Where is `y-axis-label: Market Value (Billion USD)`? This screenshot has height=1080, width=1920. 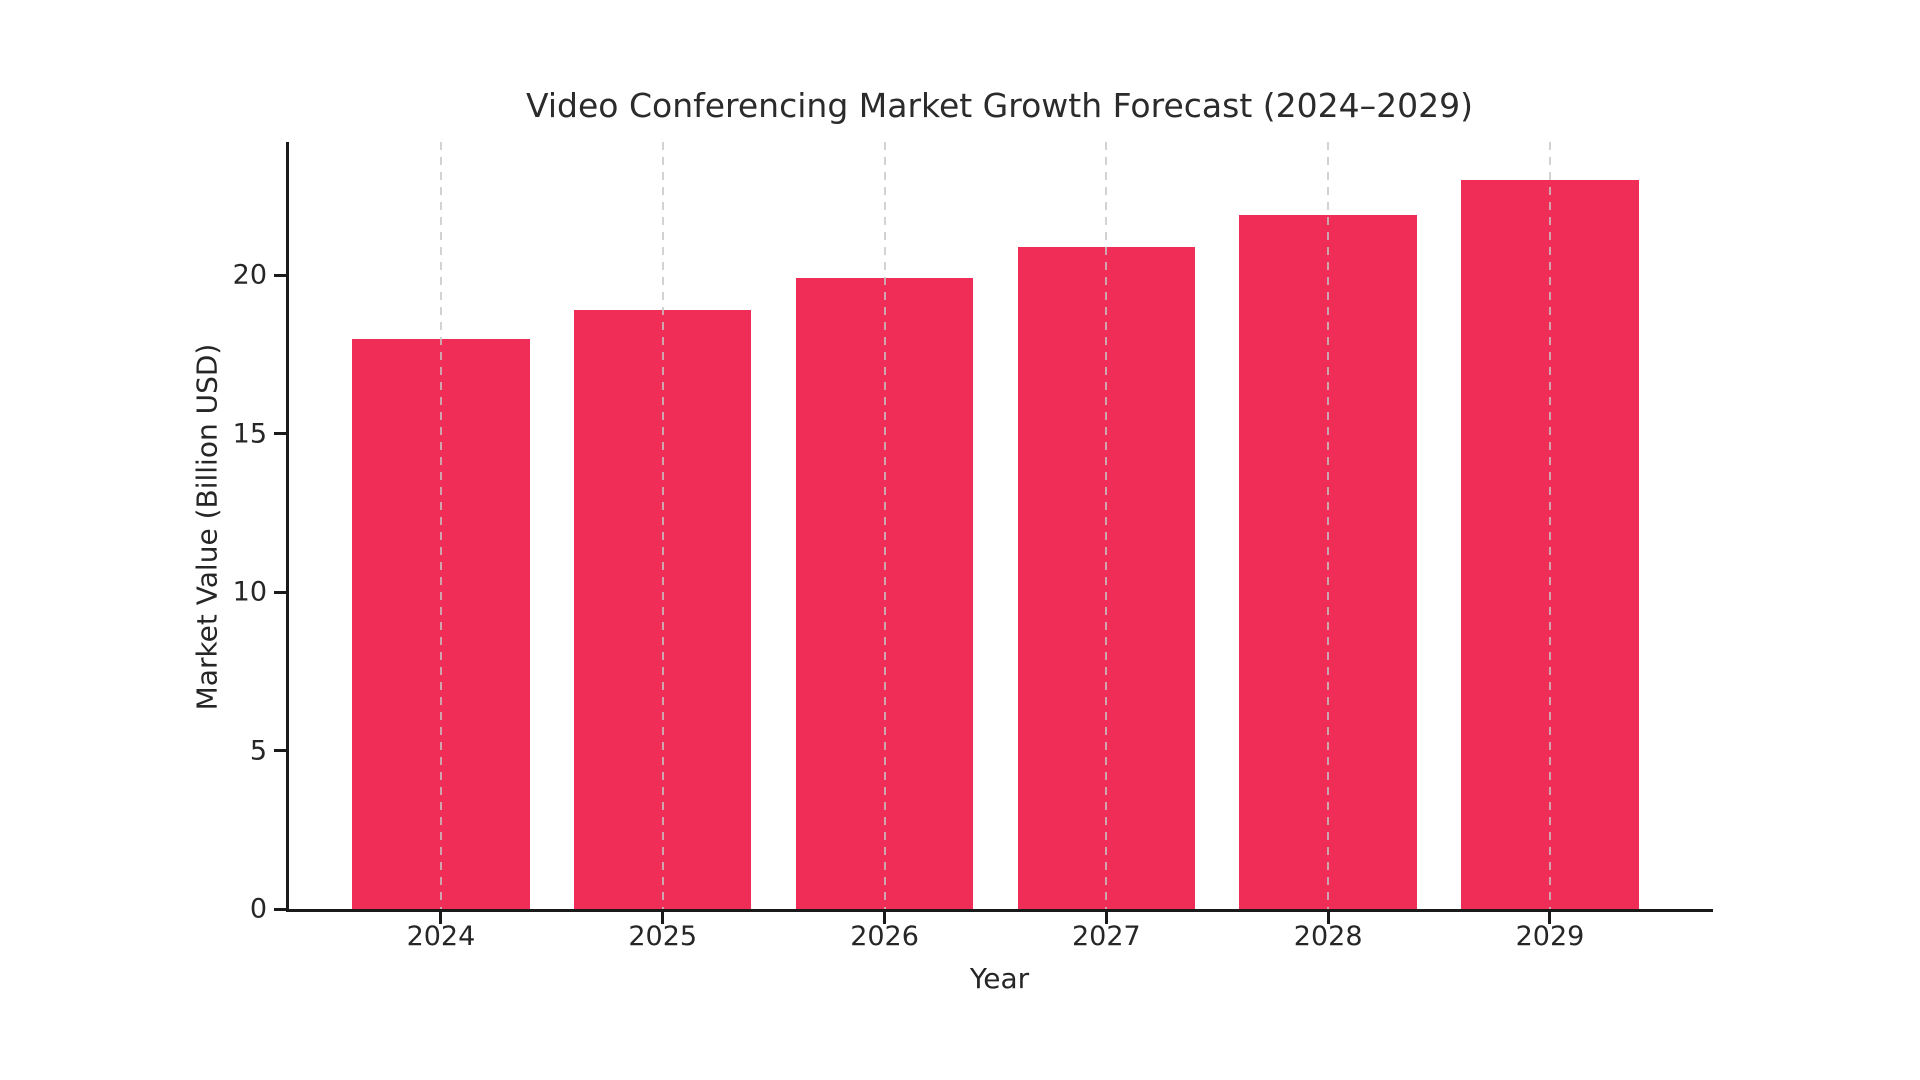 y-axis-label: Market Value (Billion USD) is located at coordinates (207, 527).